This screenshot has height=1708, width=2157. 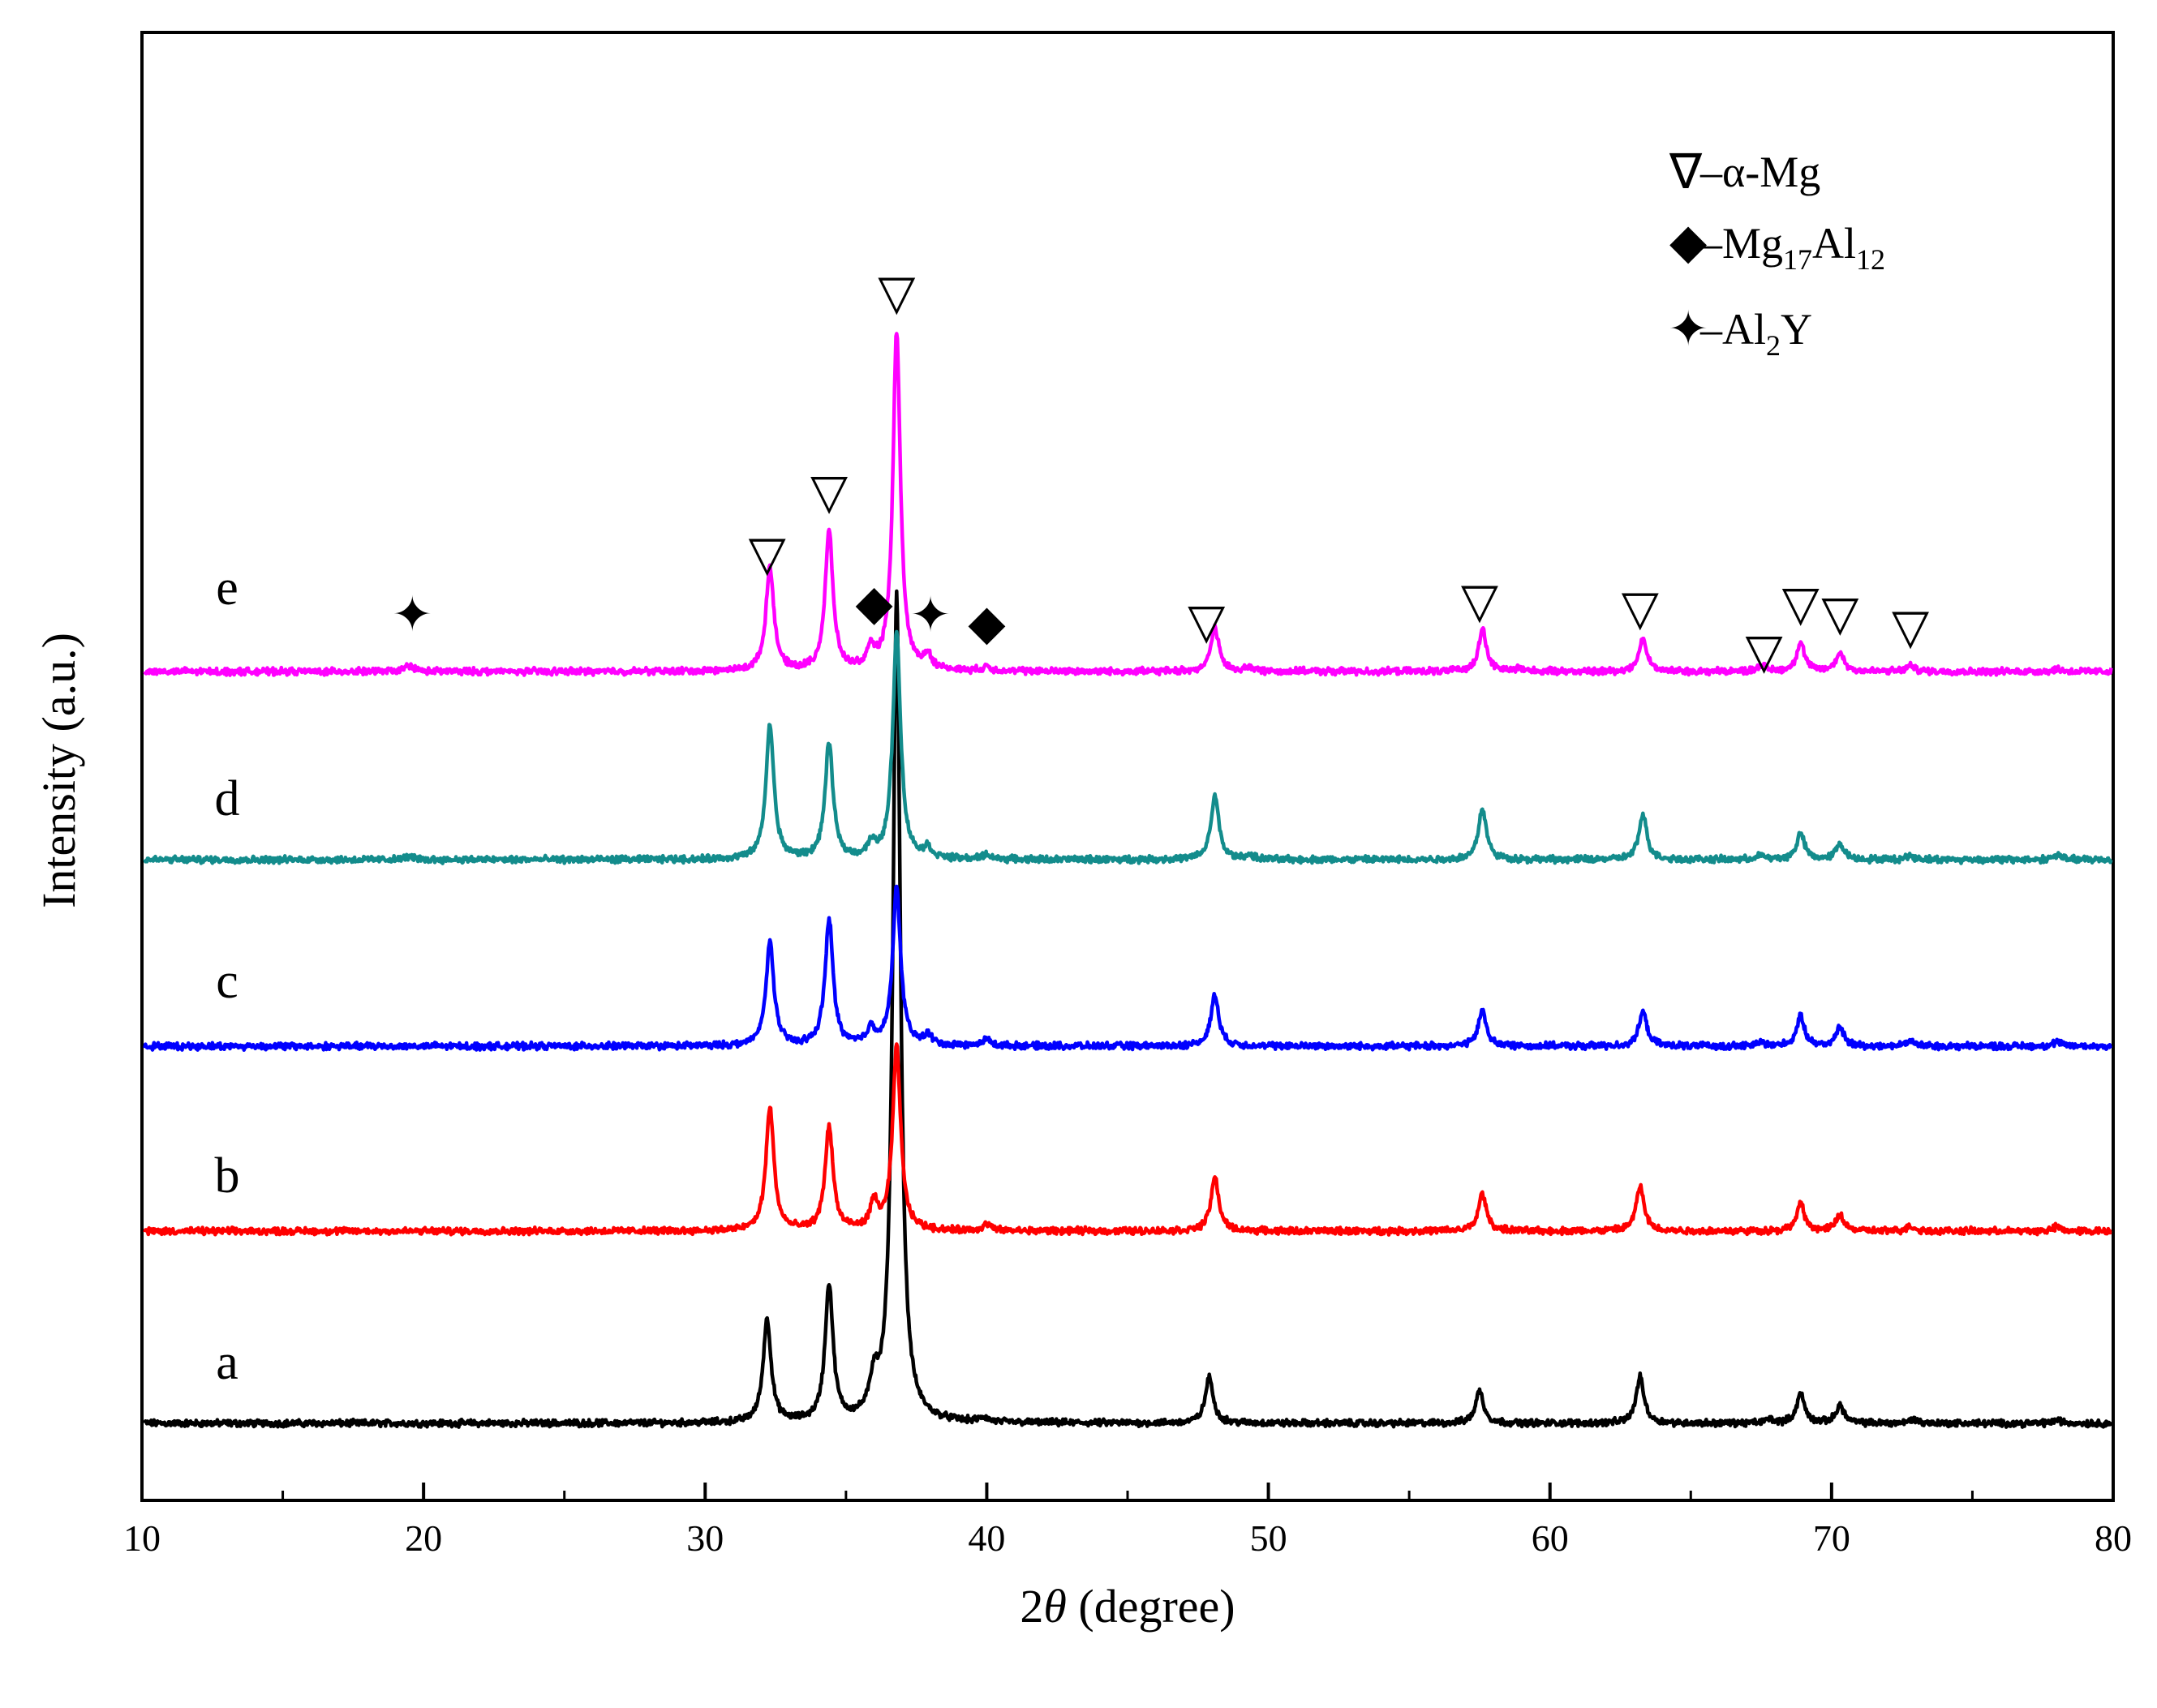 I want to click on marker-7-triangle: ▽, so click(x=1801, y=603).